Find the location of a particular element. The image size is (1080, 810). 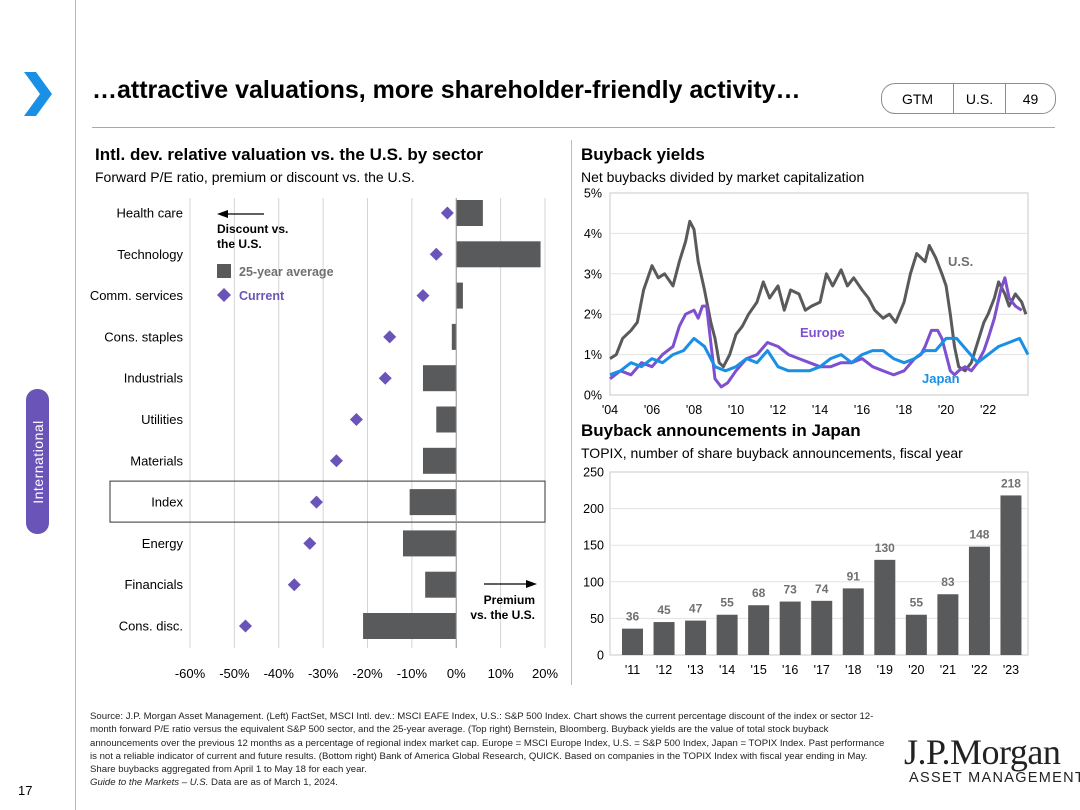

badge-region: U.S. is located at coordinates (979, 98).